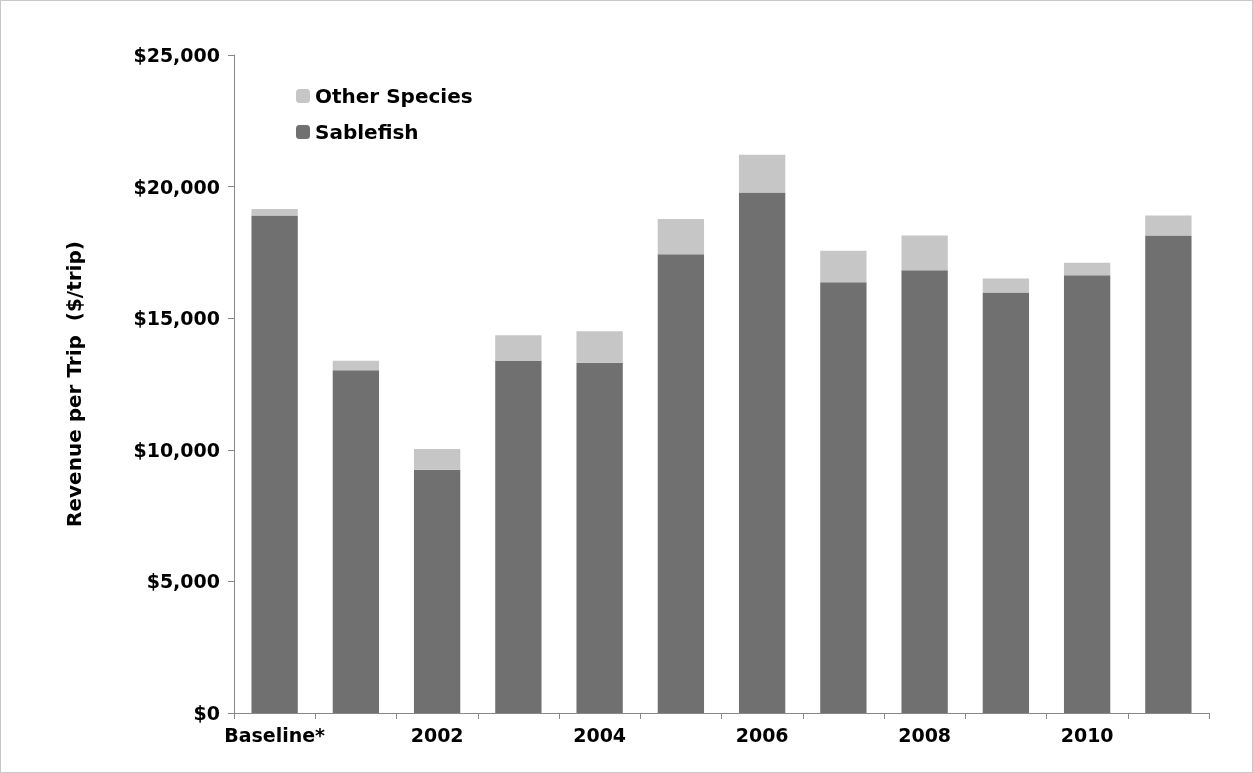 This screenshot has width=1253, height=773. What do you see at coordinates (762, 734) in the screenshot?
I see `x-tick-label: 2006` at bounding box center [762, 734].